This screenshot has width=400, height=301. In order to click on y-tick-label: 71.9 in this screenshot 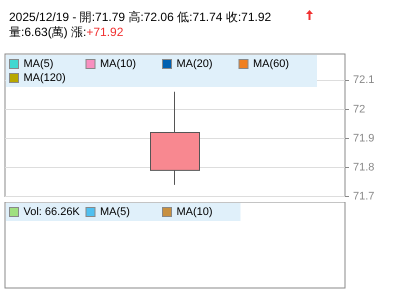, I will do `click(363, 138)`.